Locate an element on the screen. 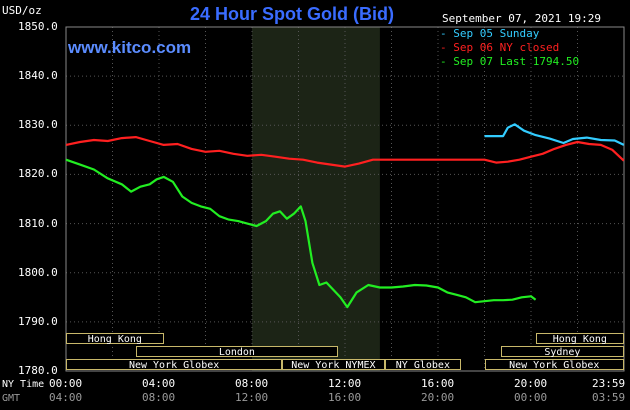  session-bar: London is located at coordinates (237, 352).